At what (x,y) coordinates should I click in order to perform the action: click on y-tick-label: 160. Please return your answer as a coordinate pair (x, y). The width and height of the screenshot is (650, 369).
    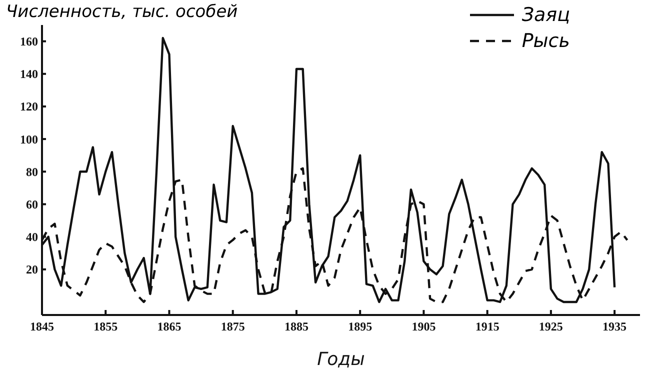
    Looking at the image, I should click on (29, 41).